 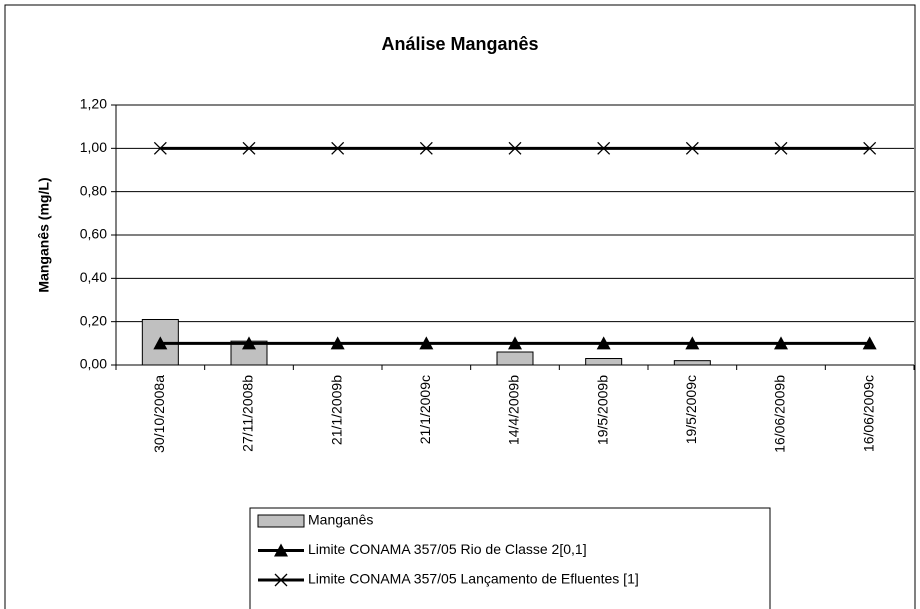 What do you see at coordinates (780, 414) in the screenshot?
I see `x-tick-label: 16/06/2009b` at bounding box center [780, 414].